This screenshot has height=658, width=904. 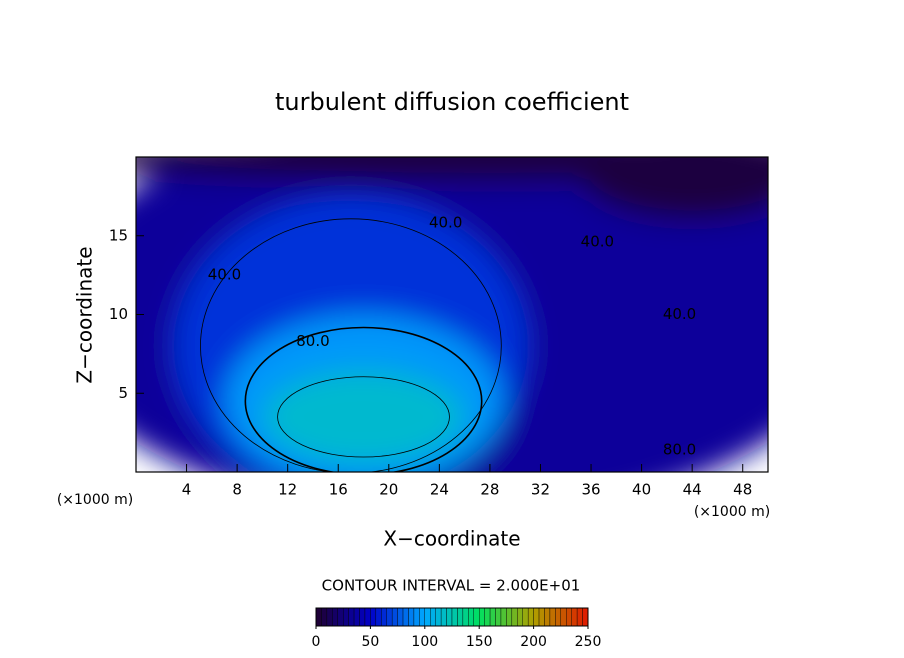 What do you see at coordinates (479, 642) in the screenshot?
I see `colorbar-tick-label: 150` at bounding box center [479, 642].